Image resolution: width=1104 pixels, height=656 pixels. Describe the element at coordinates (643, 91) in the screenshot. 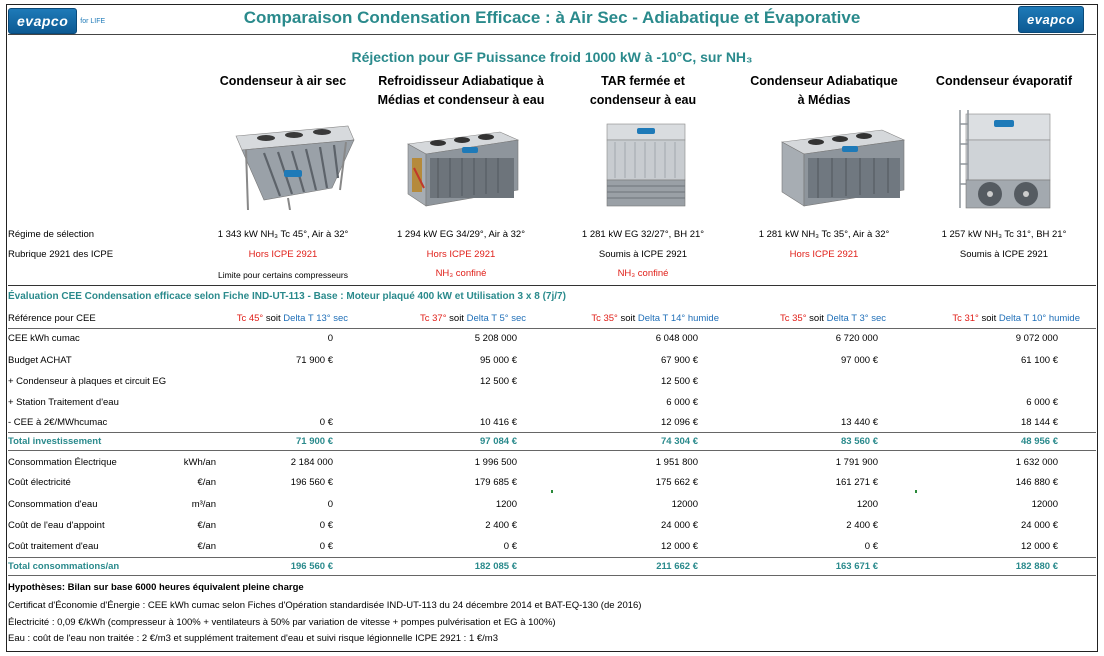

I see `product-heading-tar: TAR fermée et condenseur à eau` at that location.